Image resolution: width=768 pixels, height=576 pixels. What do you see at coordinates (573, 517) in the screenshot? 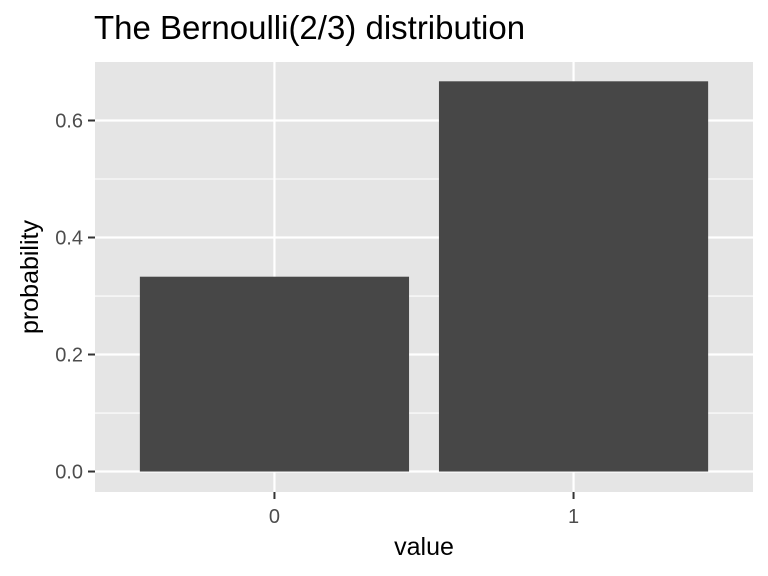
I see `x-tick-label: 1` at bounding box center [573, 517].